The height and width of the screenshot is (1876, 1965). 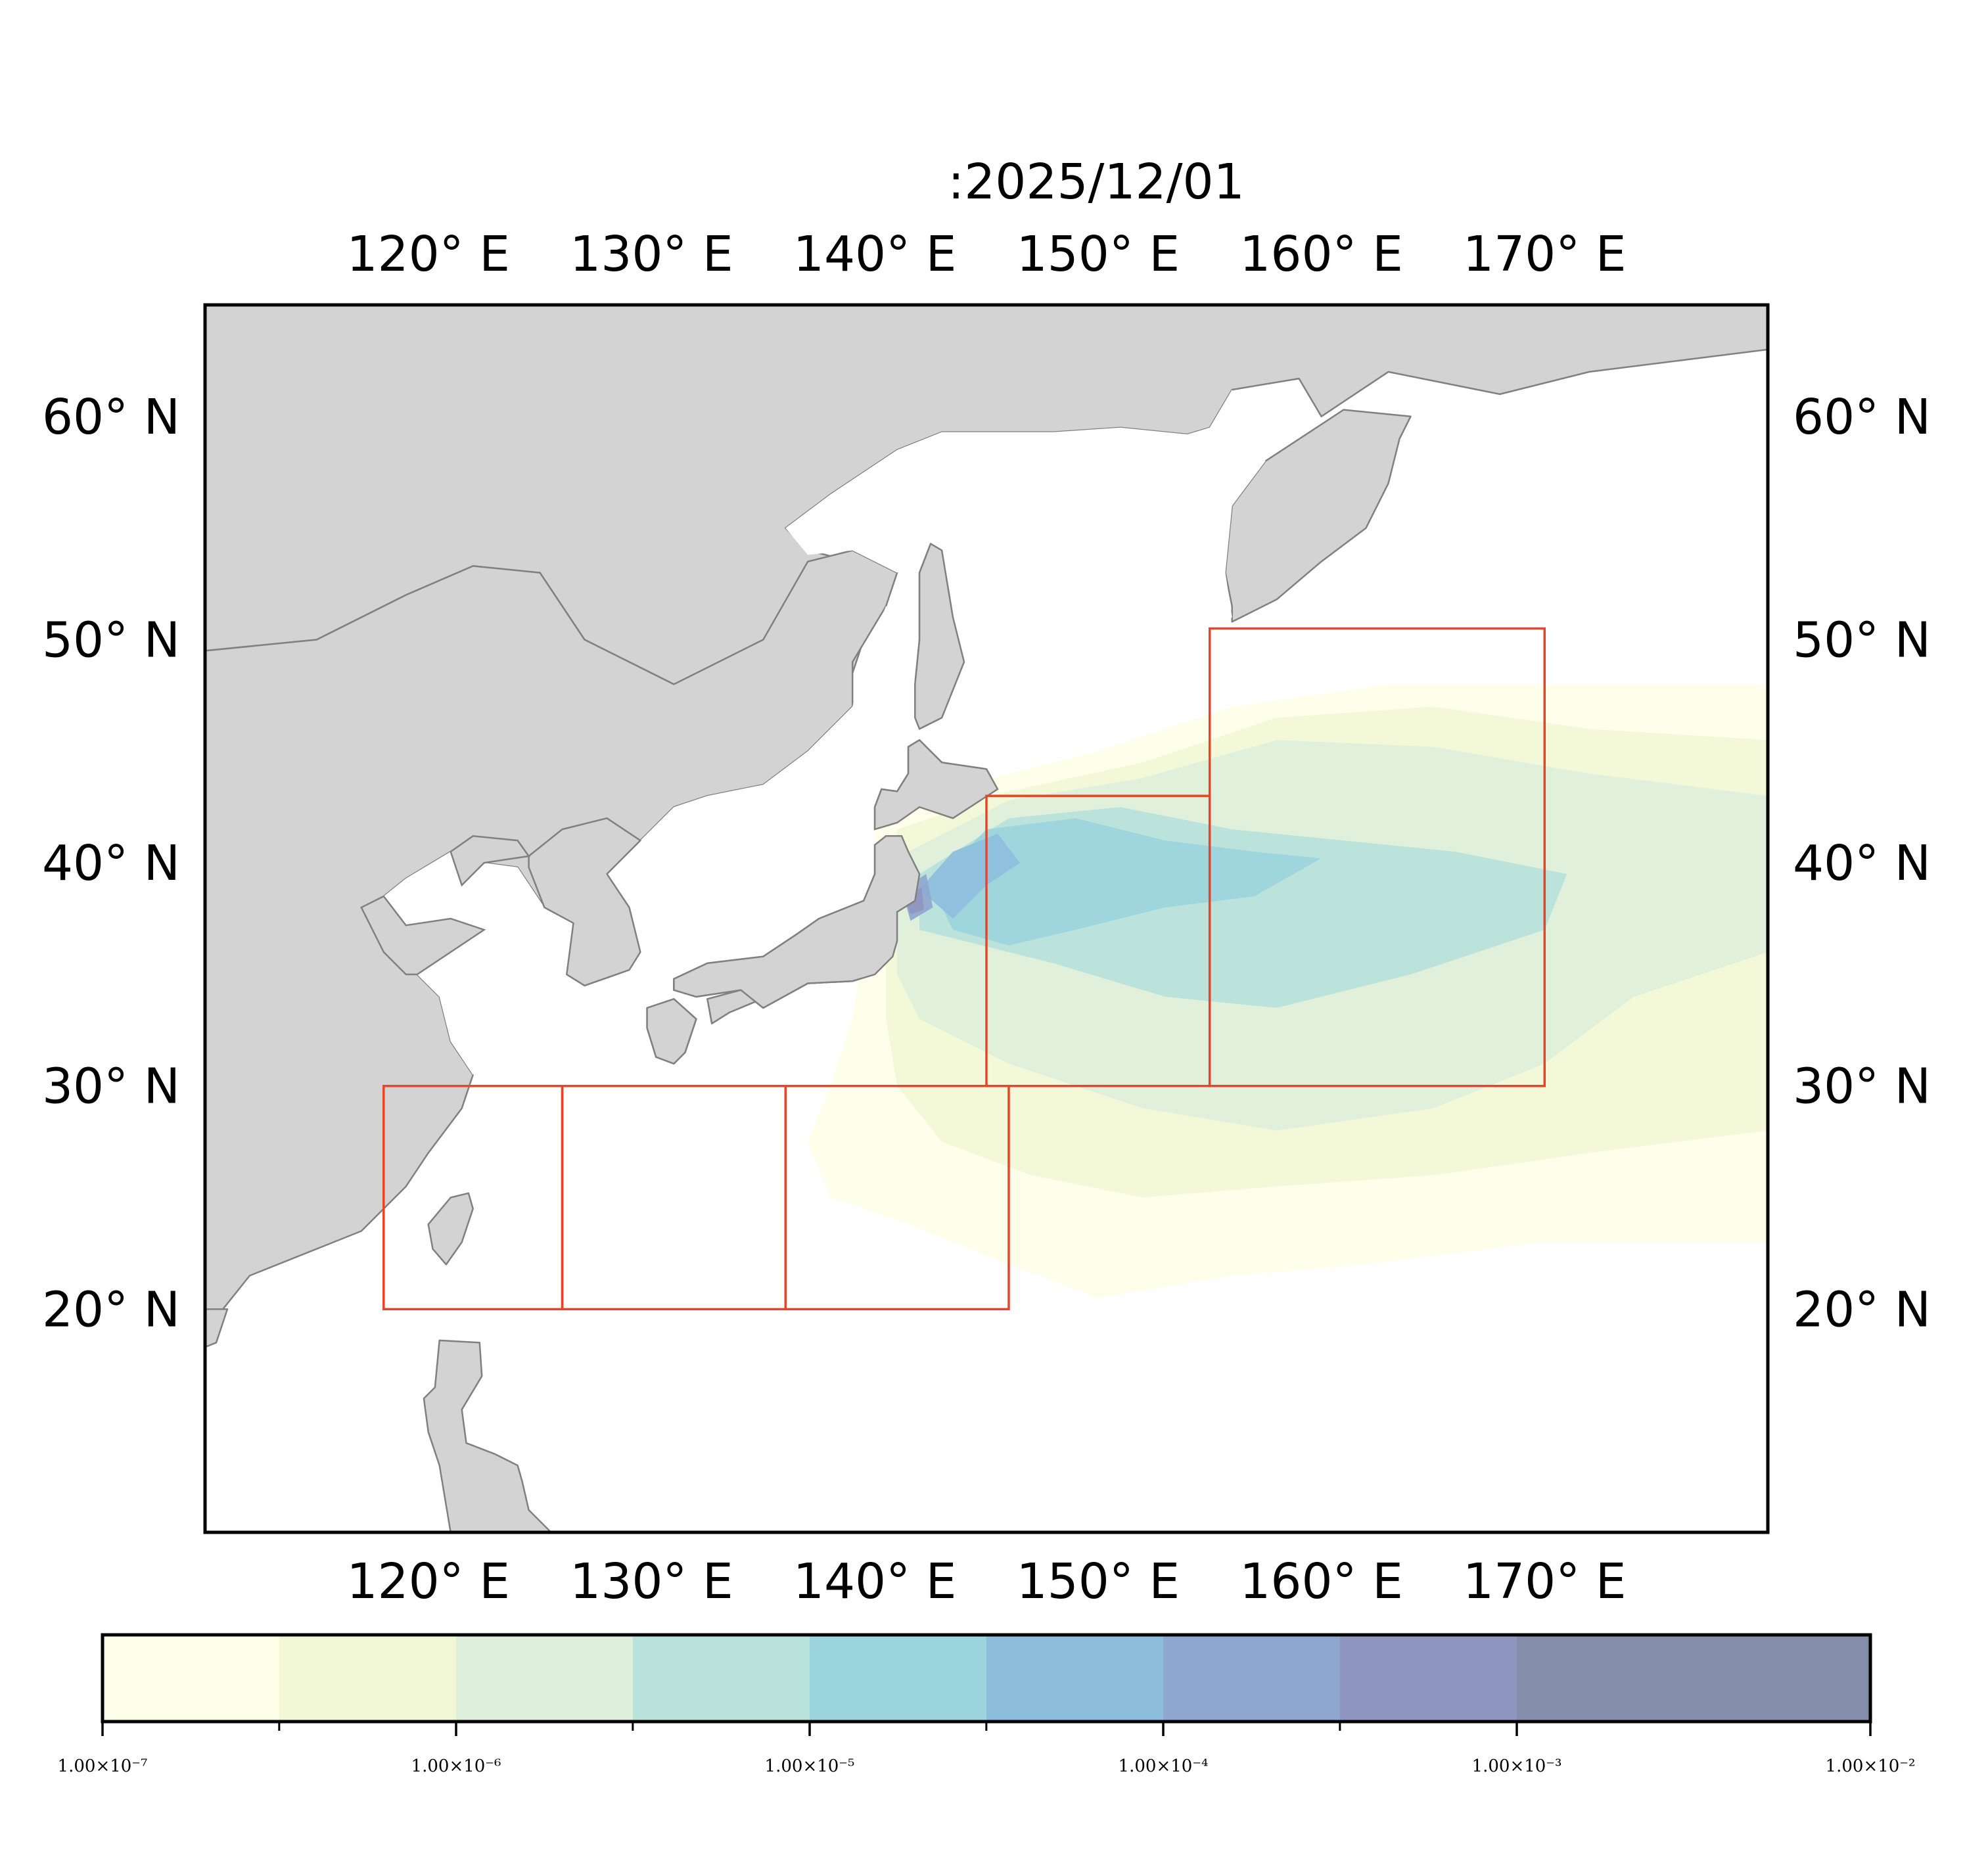 I want to click on lon-label-bottom: 160° E, so click(x=1321, y=1581).